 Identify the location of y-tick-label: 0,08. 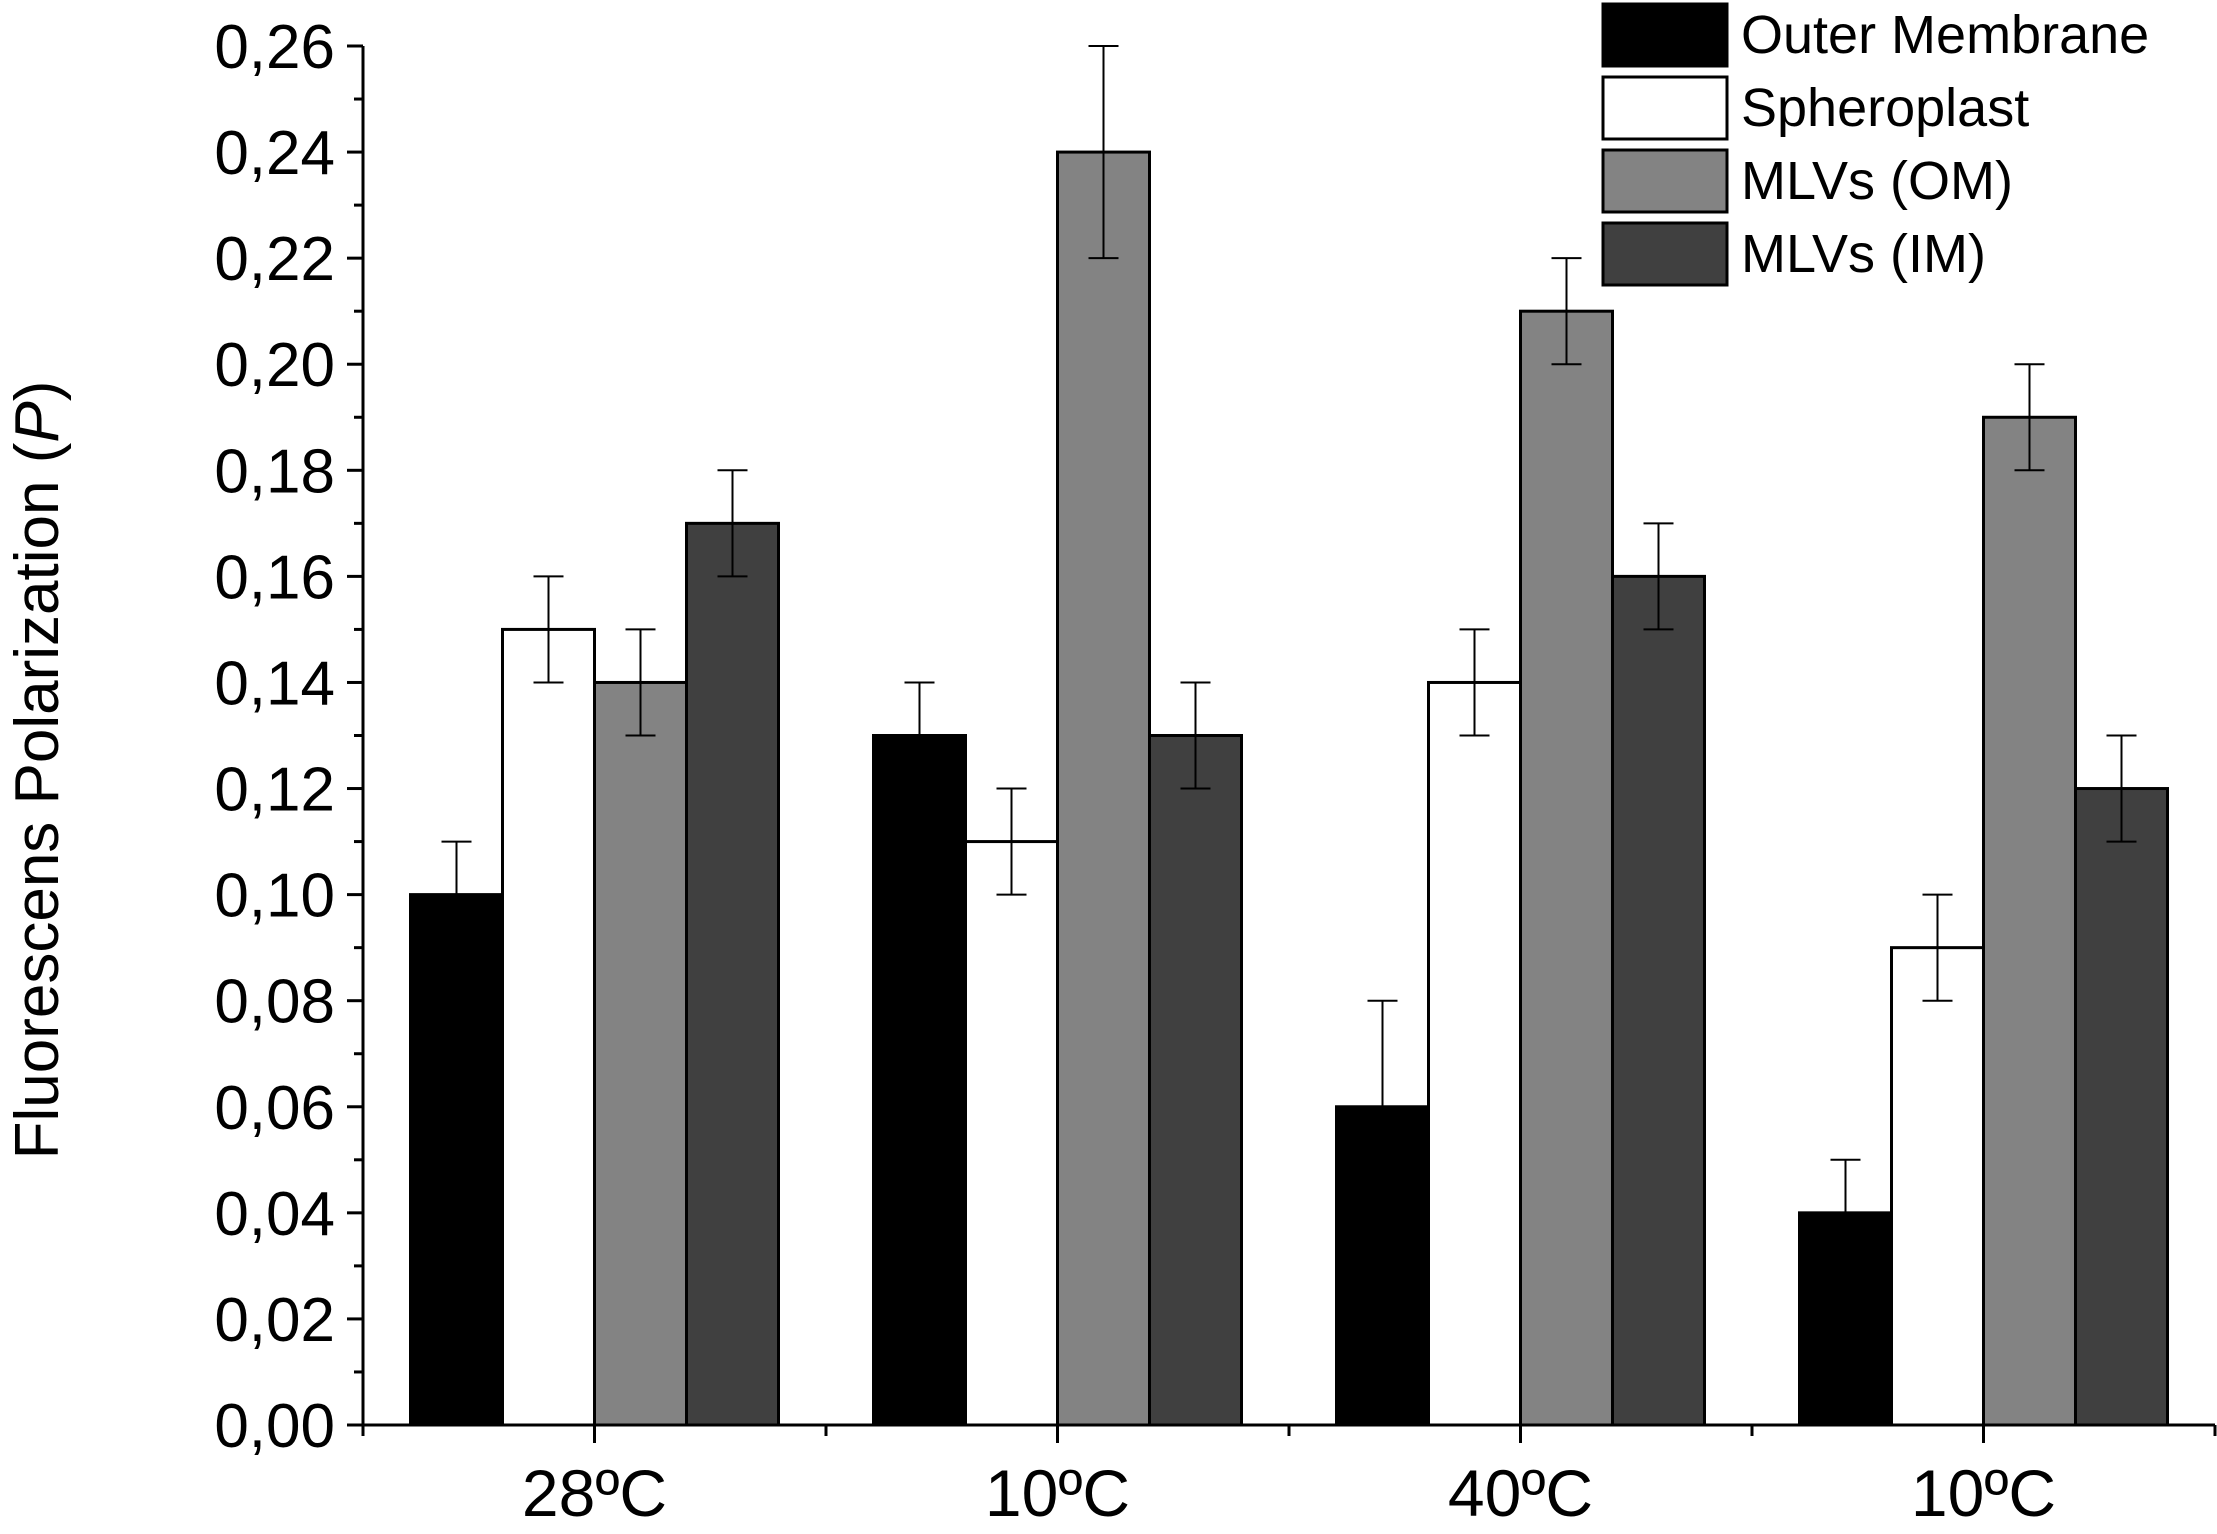
(274, 1002).